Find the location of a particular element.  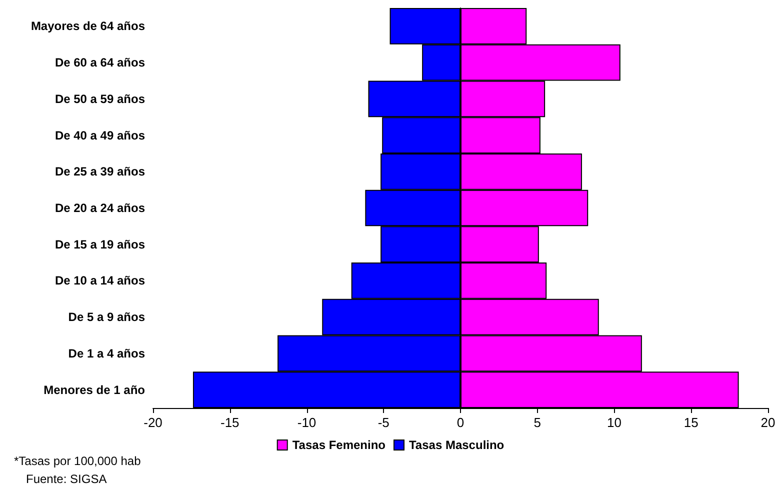

y-tick-label: De 1 a 4 años is located at coordinates (107, 353).